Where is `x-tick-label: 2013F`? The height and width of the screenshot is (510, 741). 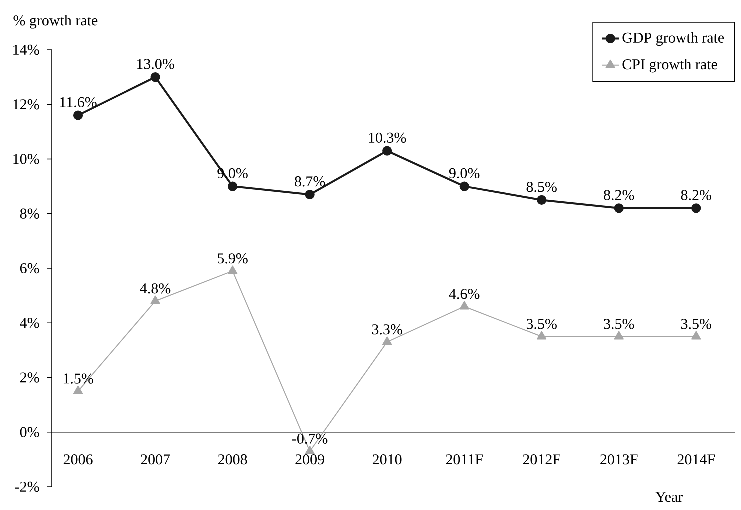 x-tick-label: 2013F is located at coordinates (619, 459).